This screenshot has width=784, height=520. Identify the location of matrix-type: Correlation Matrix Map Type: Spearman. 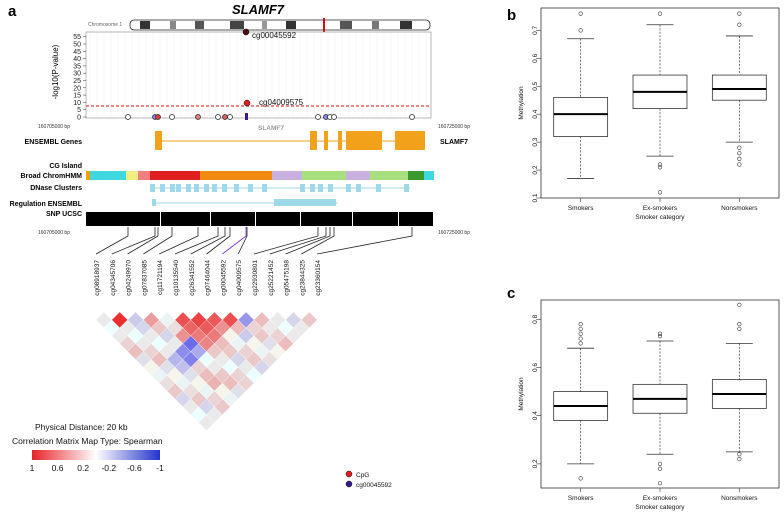
(87, 441).